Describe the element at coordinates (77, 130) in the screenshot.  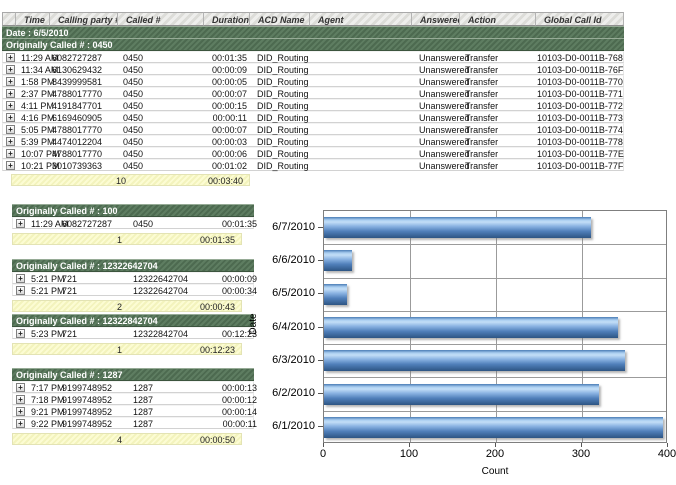
I see `cell-calling-party: 4788017770` at that location.